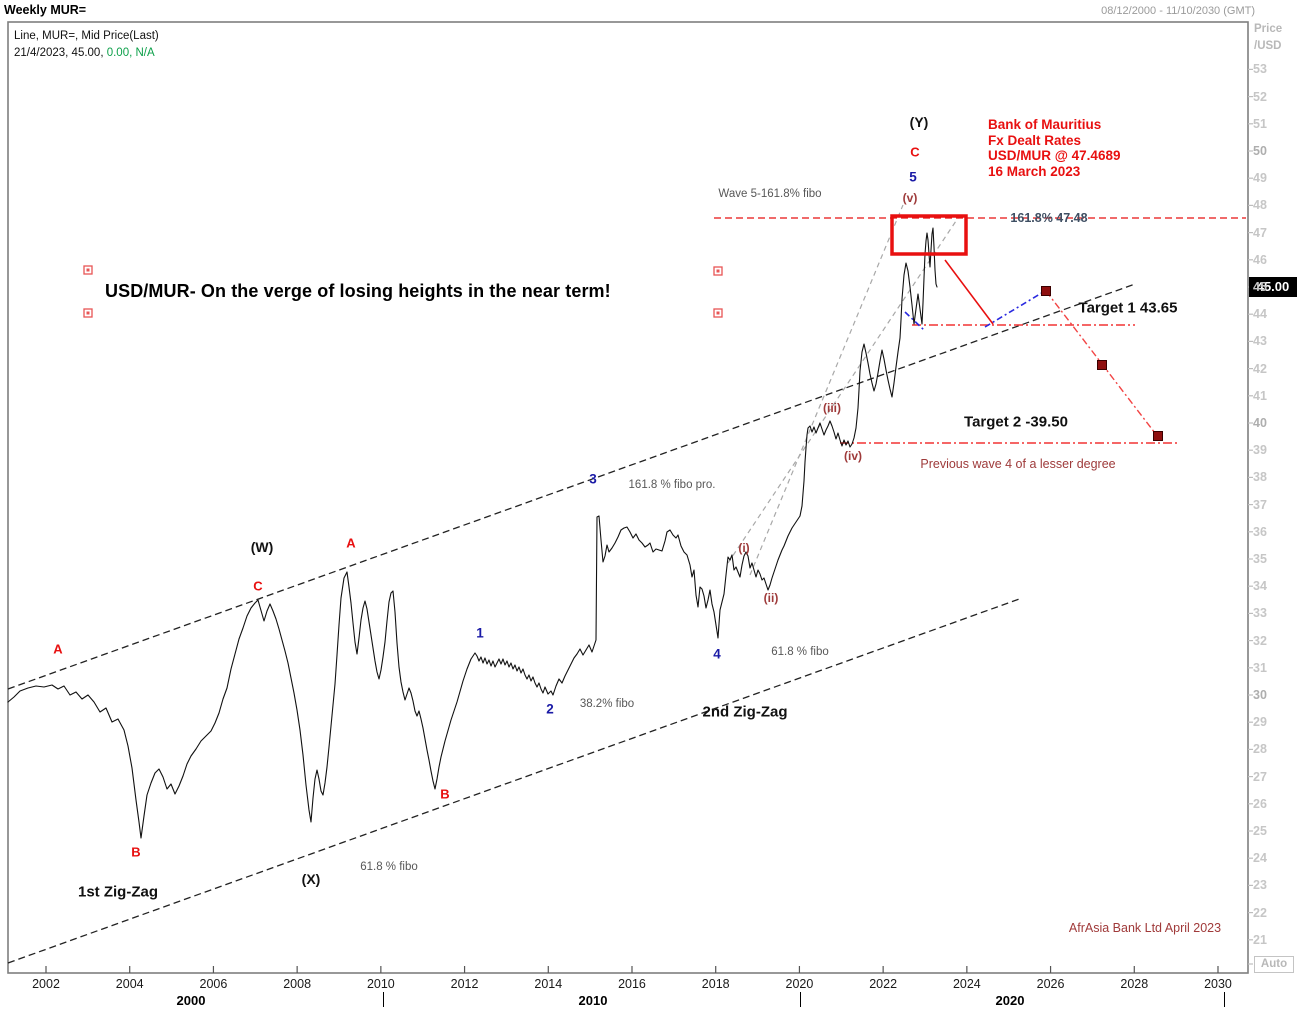  I want to click on date-range-label: 08/12/2000 - 11/10/2030 (GMT), so click(1178, 11).